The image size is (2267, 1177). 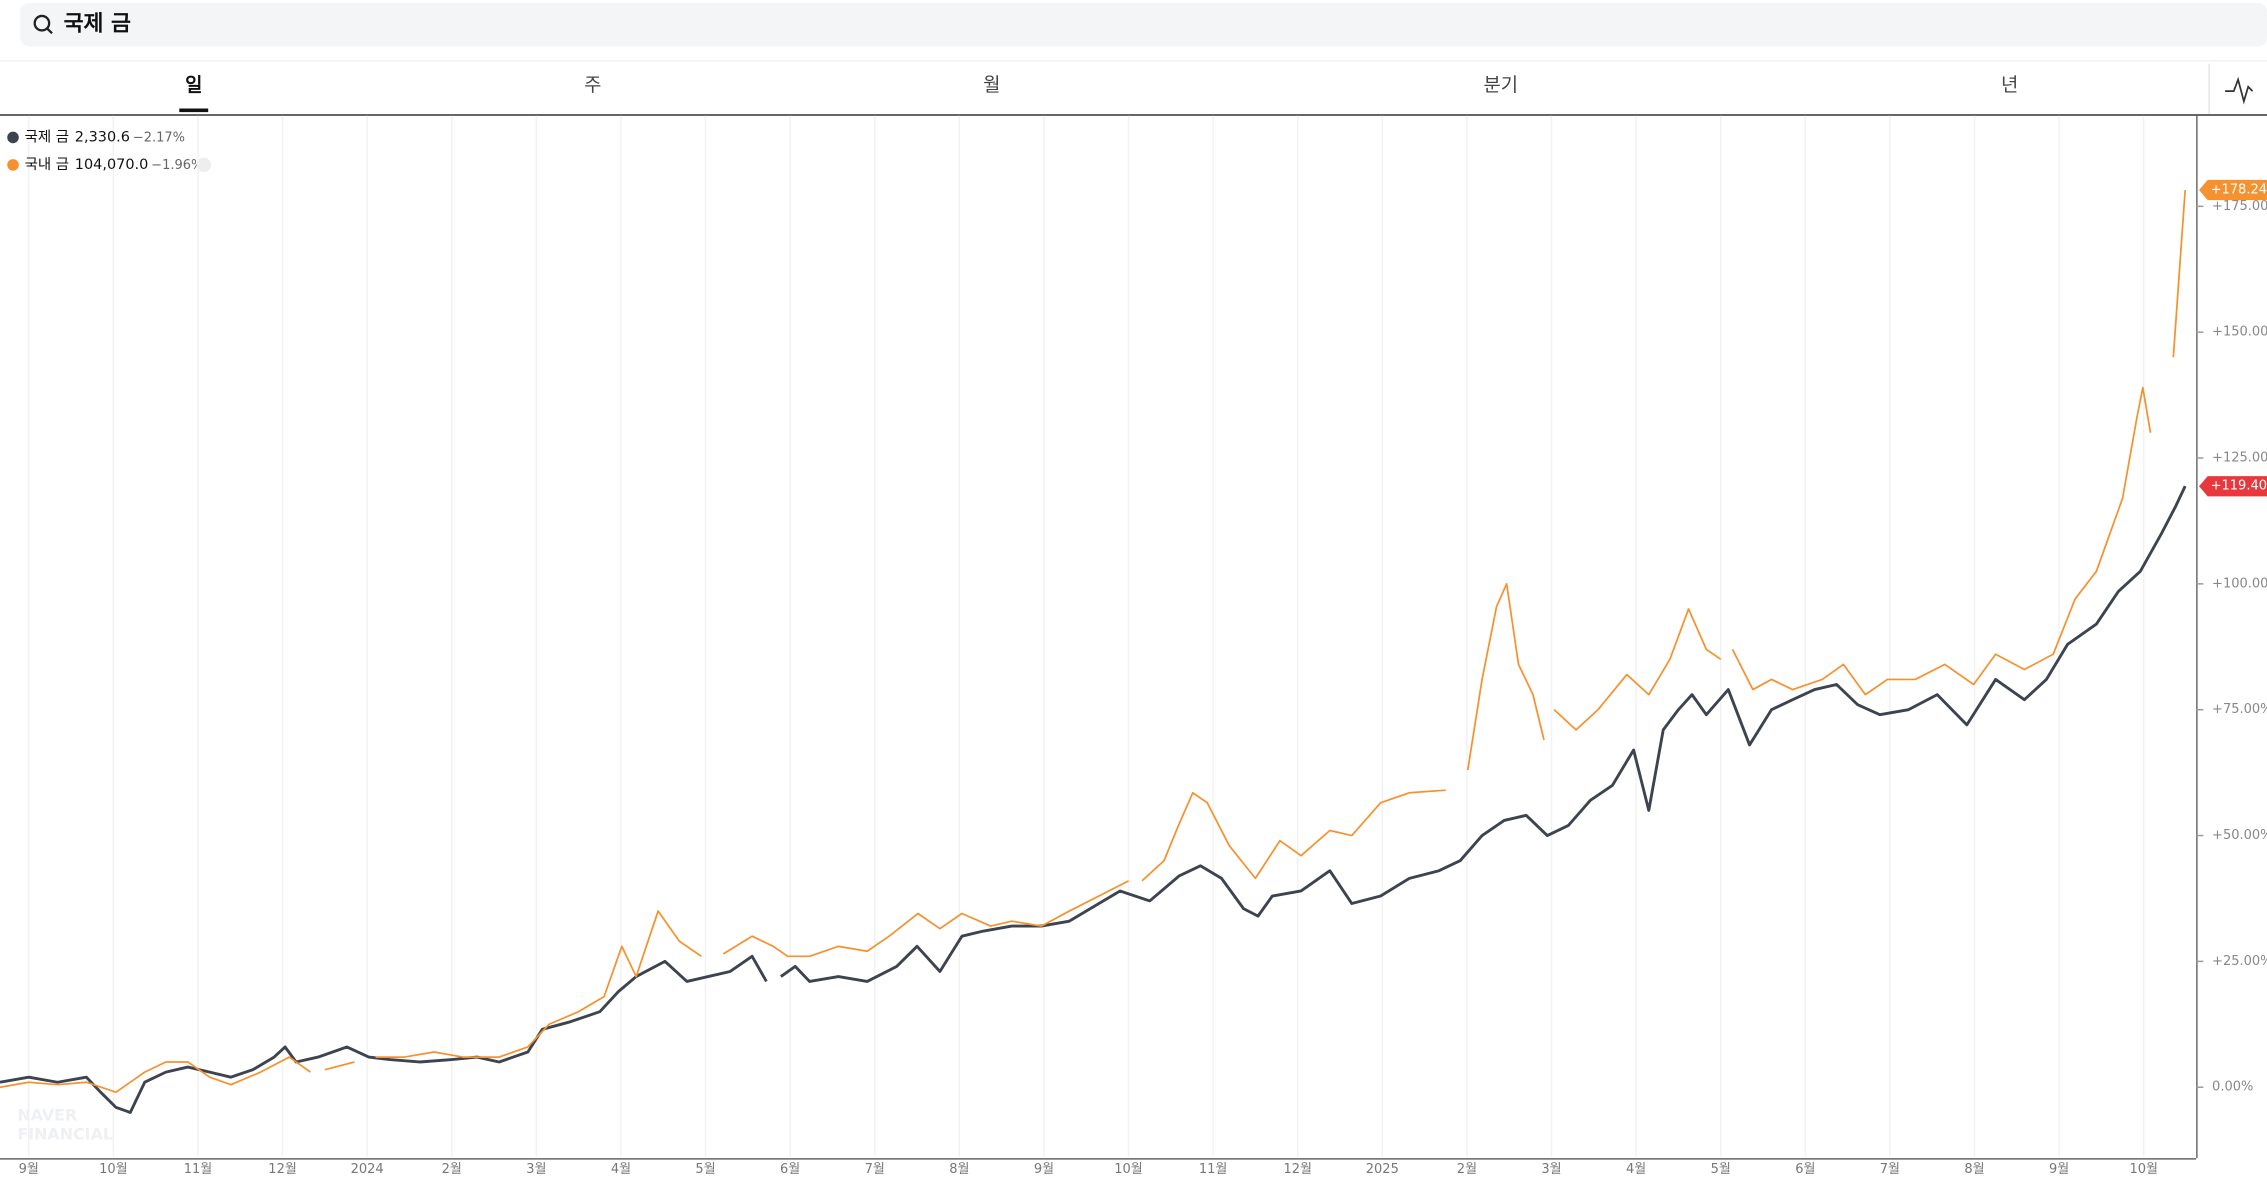 What do you see at coordinates (2009, 85) in the screenshot?
I see `tab: 년` at bounding box center [2009, 85].